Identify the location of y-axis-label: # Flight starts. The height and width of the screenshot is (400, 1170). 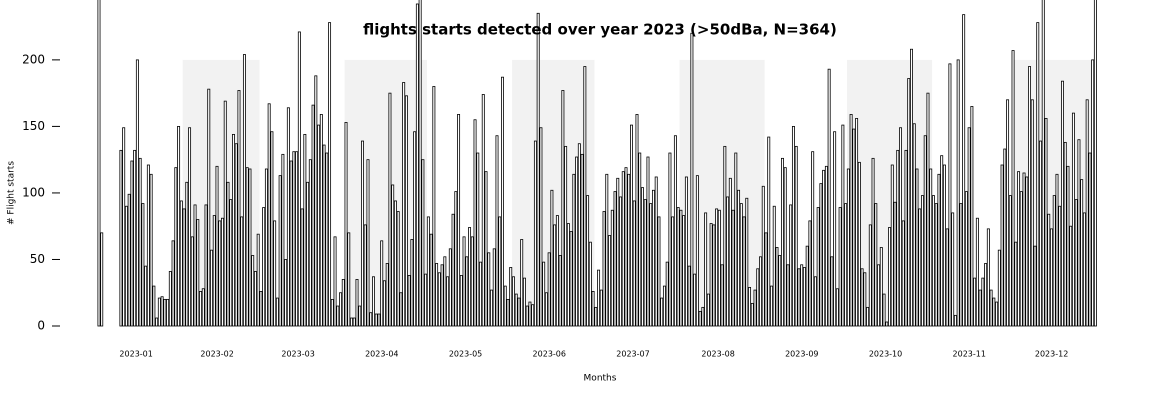
(12, 193).